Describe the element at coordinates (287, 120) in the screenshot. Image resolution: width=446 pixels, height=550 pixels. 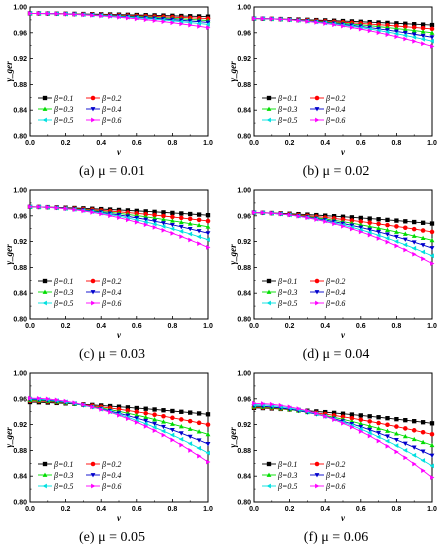
I see `legend-label: β=0.5` at that location.